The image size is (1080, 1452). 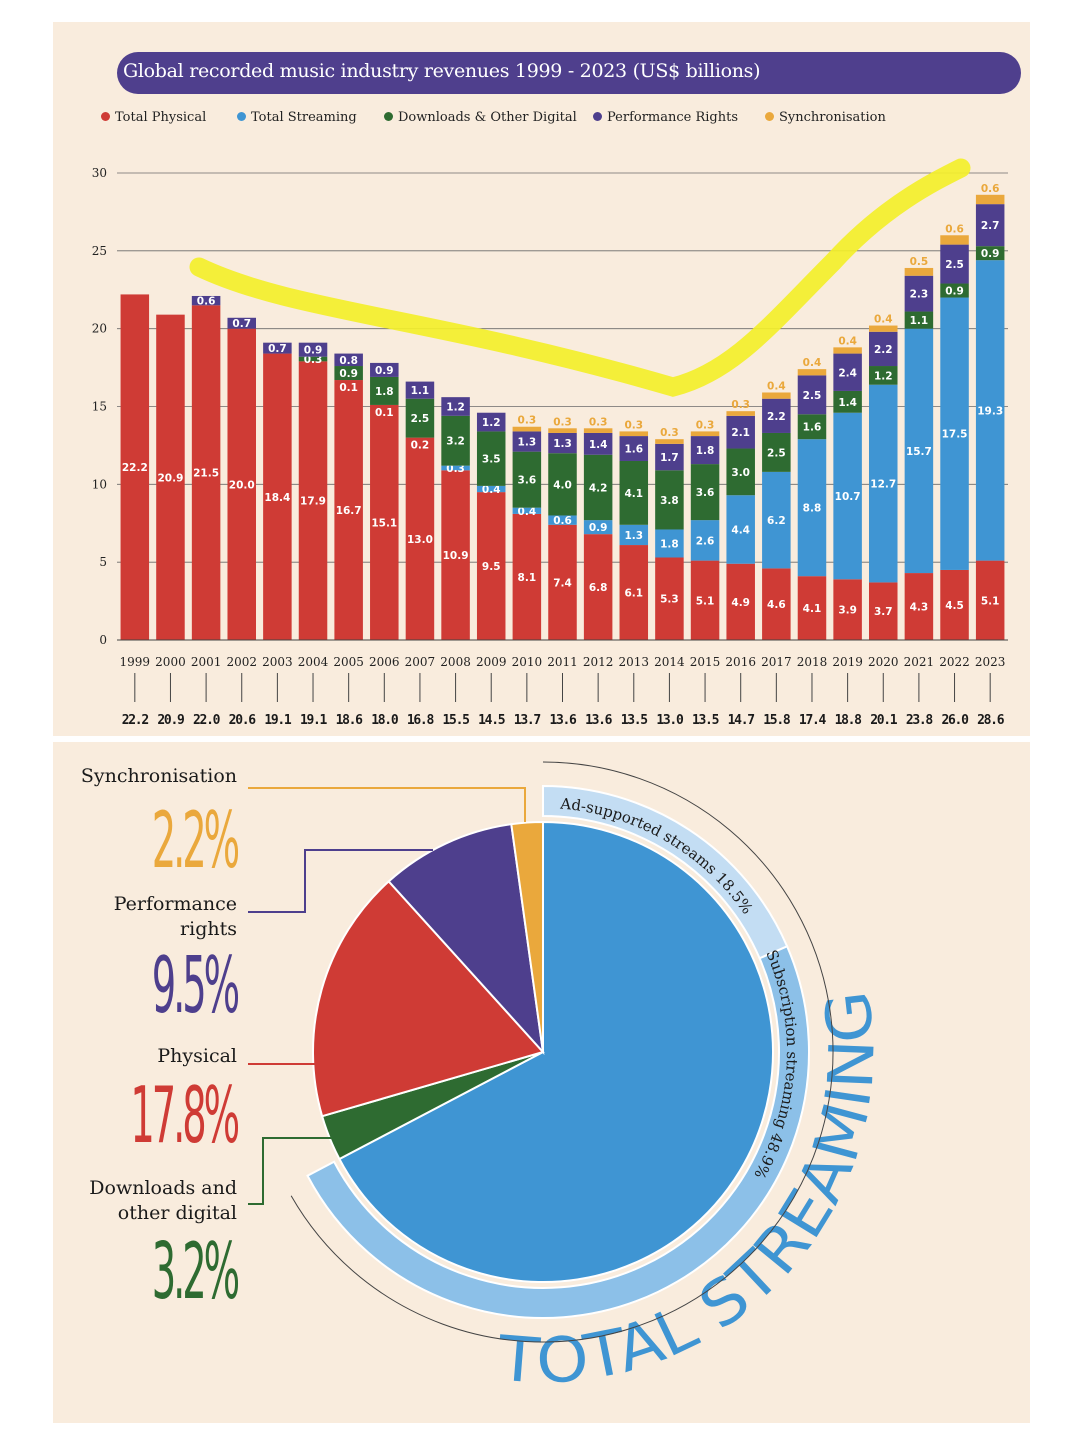 What do you see at coordinates (241, 662) in the screenshot?
I see `x-tick-label: 2002` at bounding box center [241, 662].